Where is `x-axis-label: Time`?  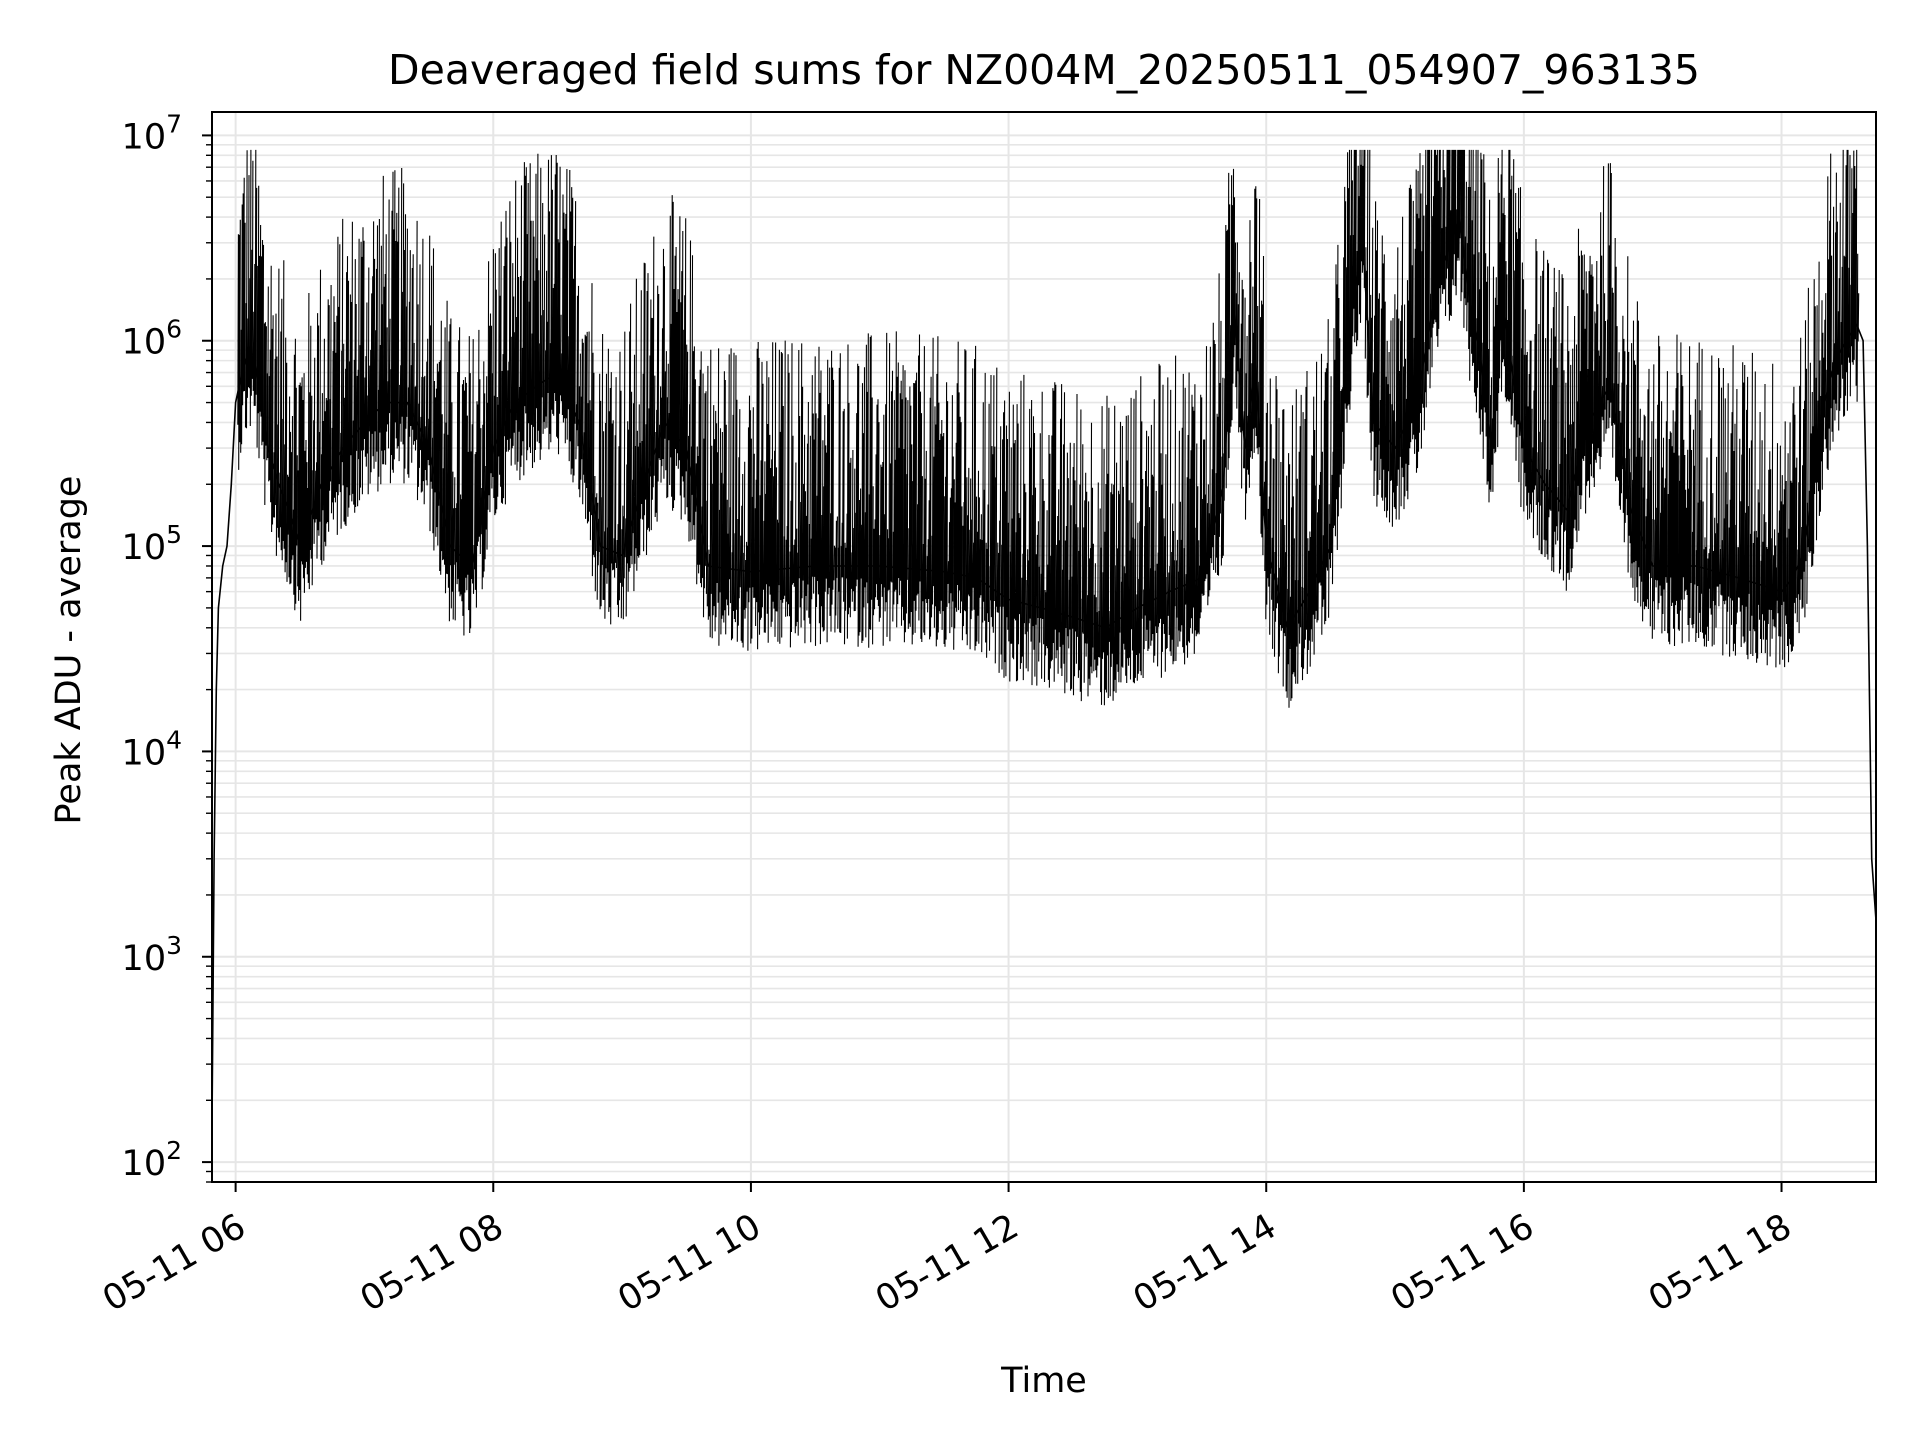
x-axis-label: Time is located at coordinates (1043, 1381).